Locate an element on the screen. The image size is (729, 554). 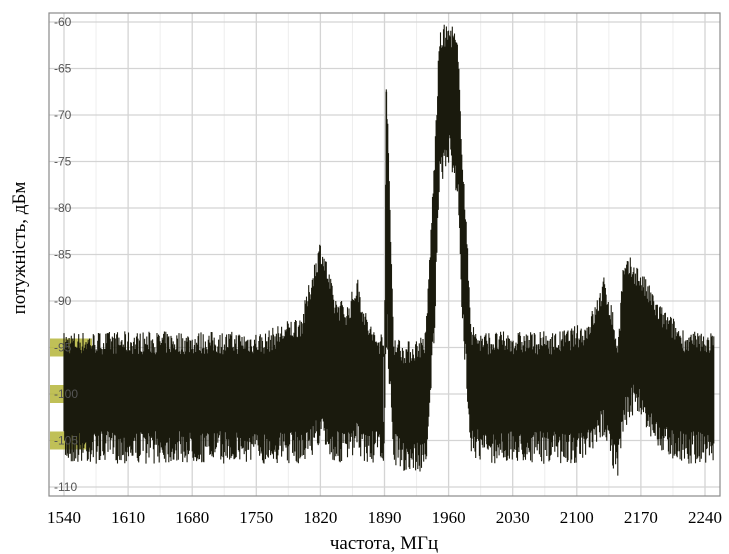
x-tick-label: 1890 is located at coordinates (385, 517).